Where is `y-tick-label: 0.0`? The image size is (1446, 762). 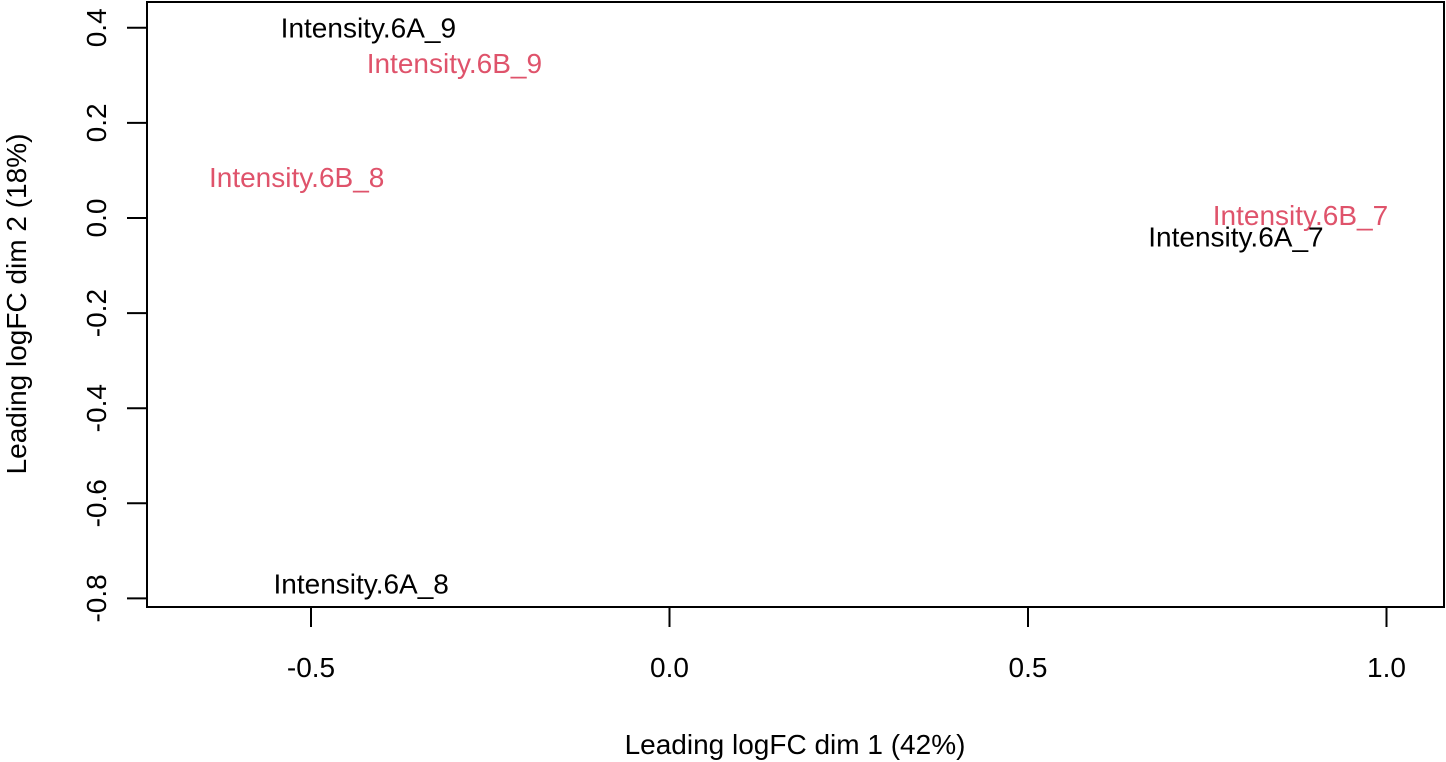 y-tick-label: 0.0 is located at coordinates (96, 218).